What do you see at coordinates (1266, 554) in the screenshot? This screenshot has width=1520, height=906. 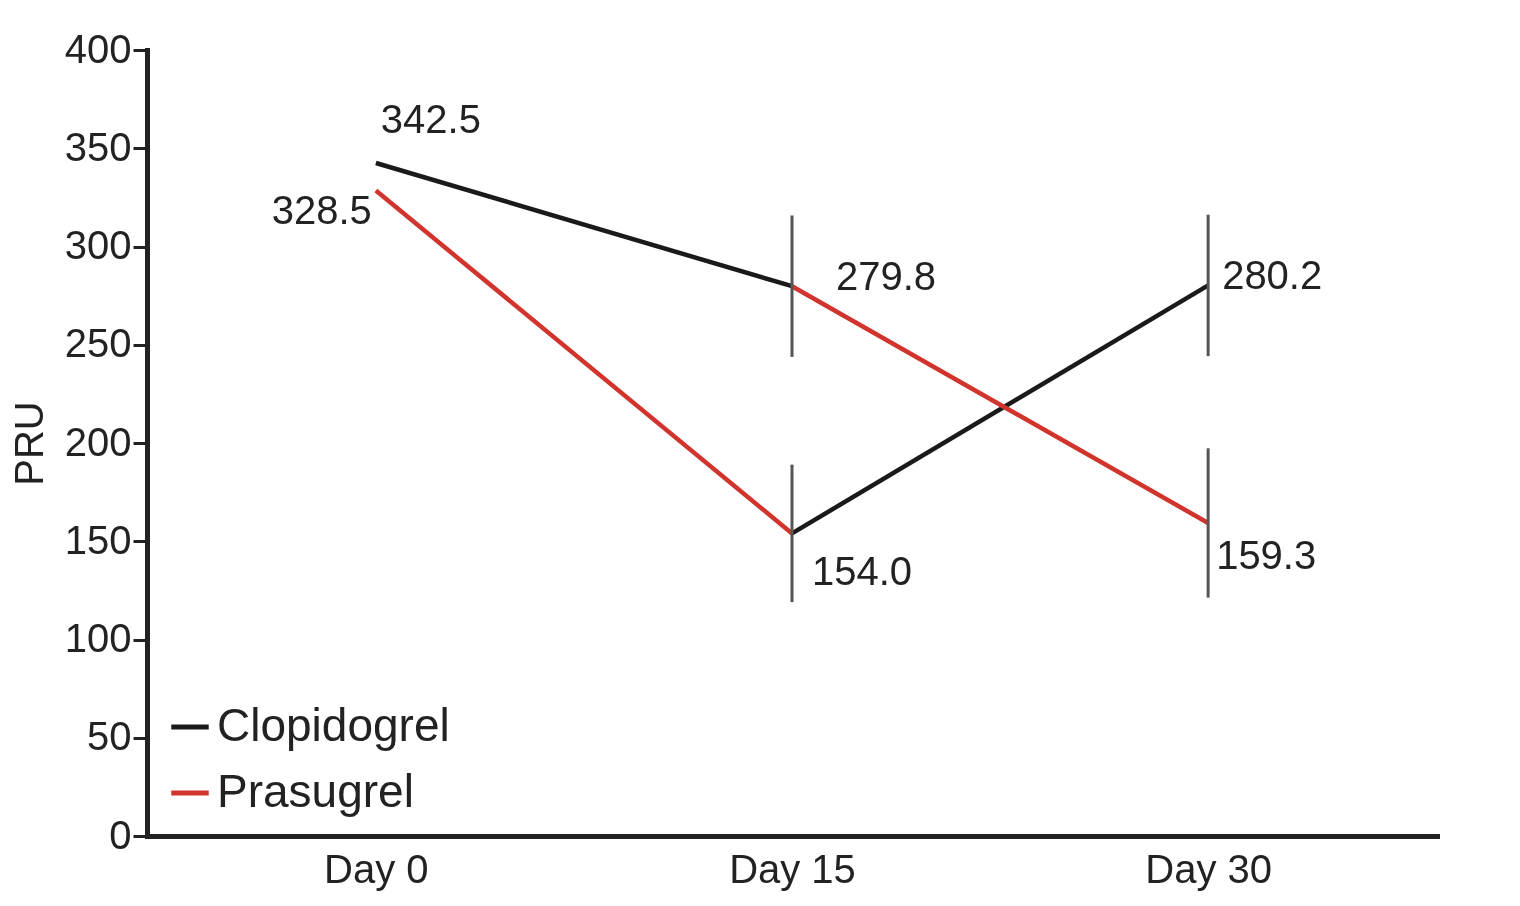 I see `data-label: 159.3` at bounding box center [1266, 554].